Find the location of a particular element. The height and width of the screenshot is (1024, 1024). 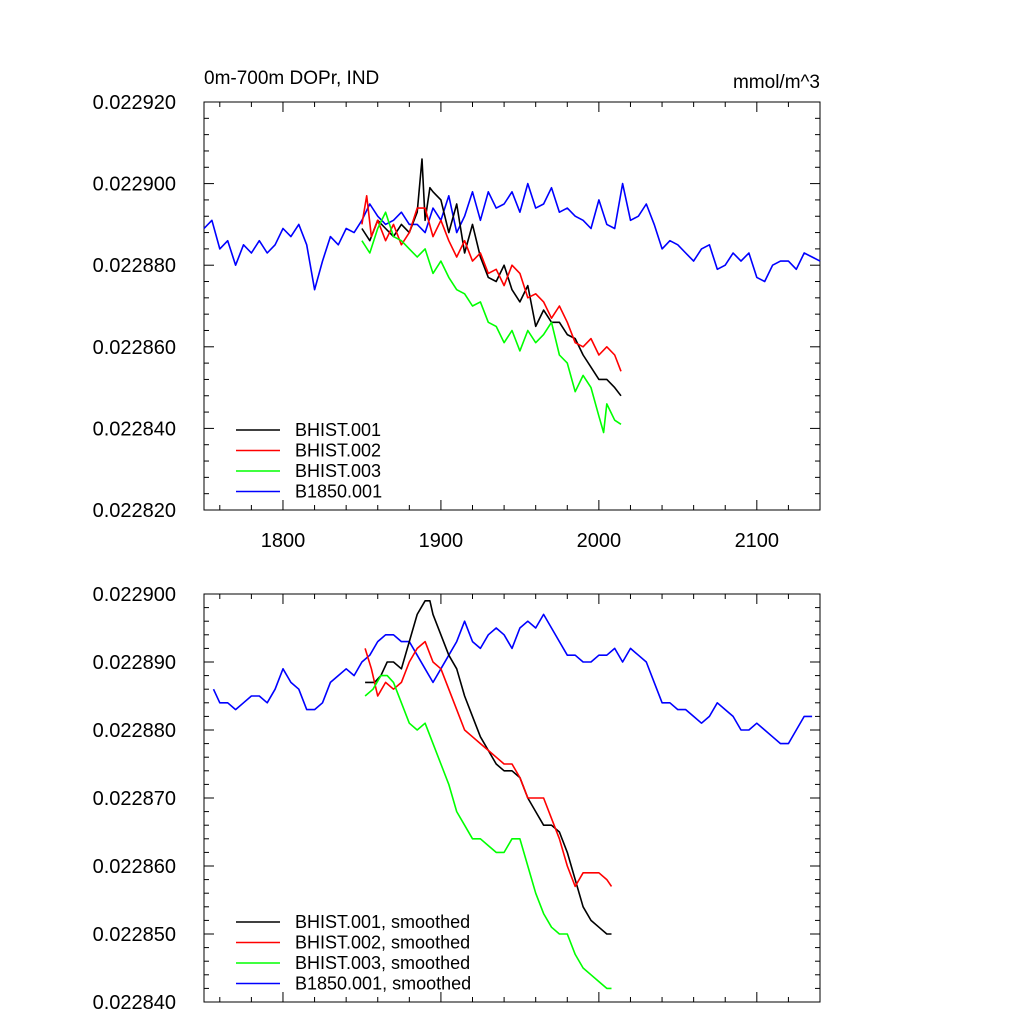

bottom-ytick-label: 0.022870 is located at coordinates (134, 799).